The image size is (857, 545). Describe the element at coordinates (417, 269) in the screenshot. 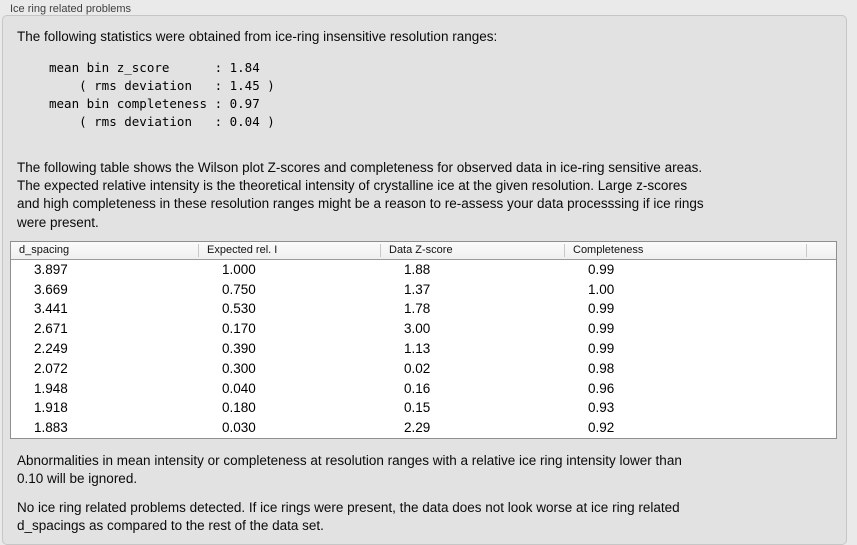

I see `table-cell: 1.88` at that location.